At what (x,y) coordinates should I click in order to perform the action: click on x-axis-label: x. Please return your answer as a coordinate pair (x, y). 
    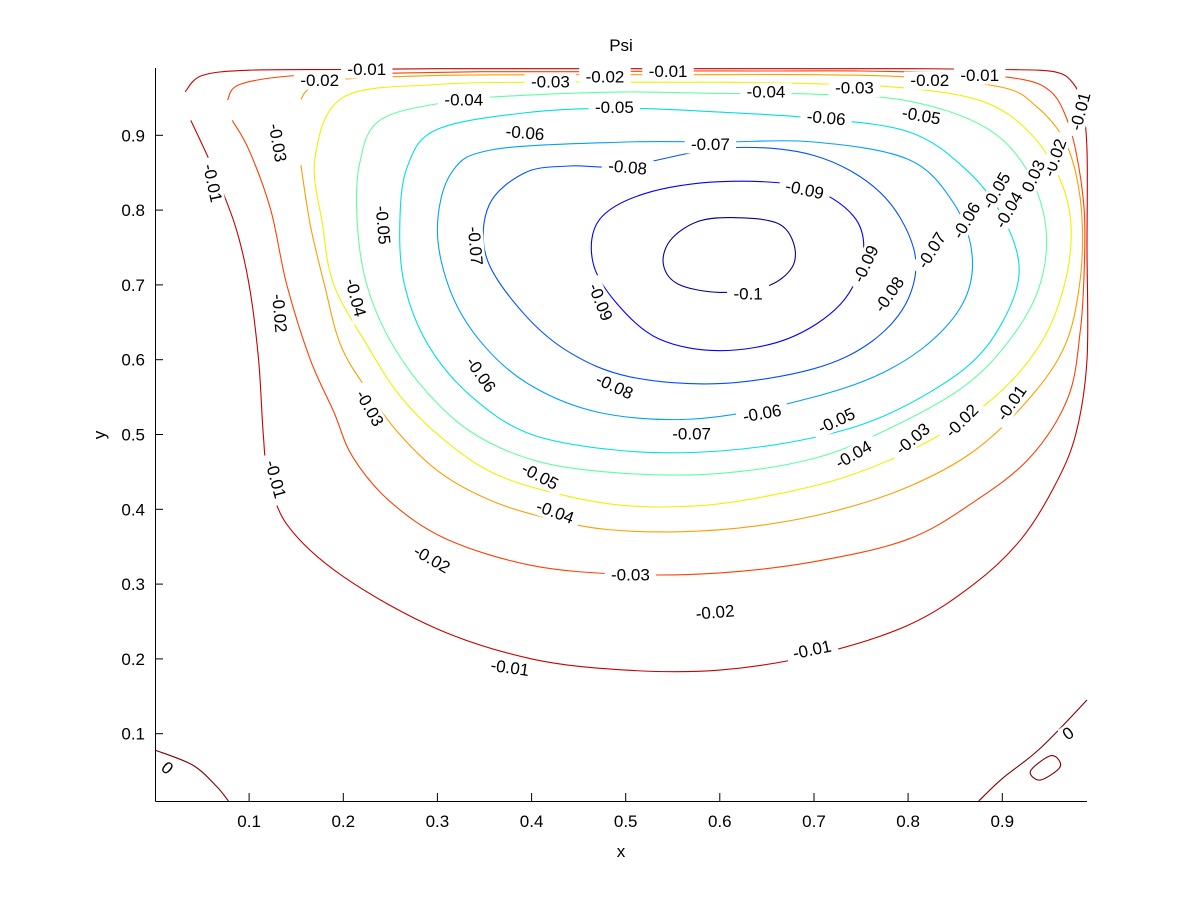
    Looking at the image, I should click on (621, 851).